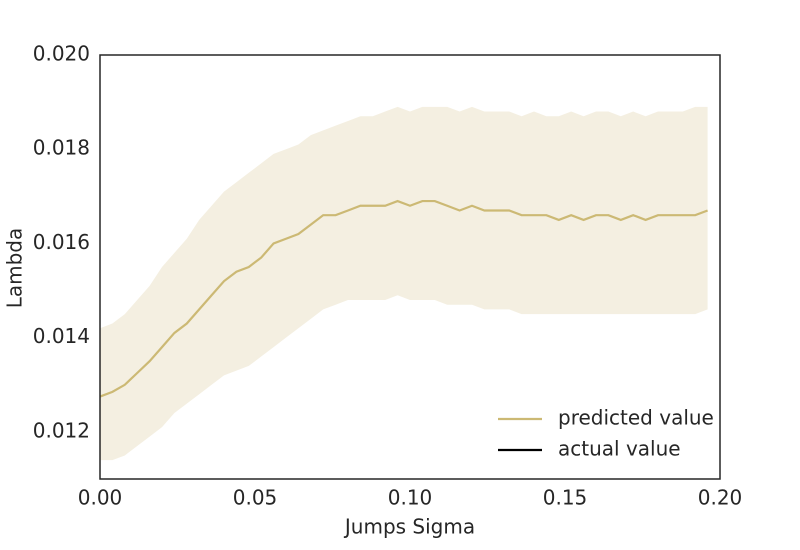 The width and height of the screenshot is (800, 550). Describe the element at coordinates (636, 418) in the screenshot. I see `legend-label: predicted value` at that location.